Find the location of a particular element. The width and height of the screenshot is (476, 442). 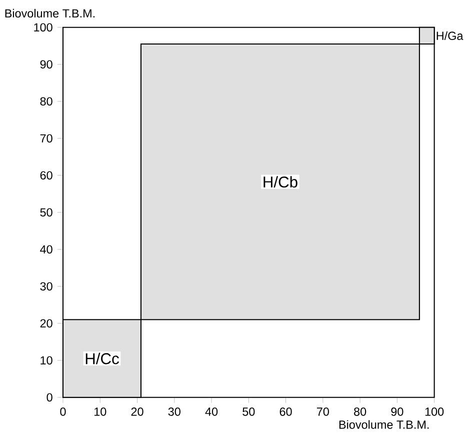

y-tick-label: 100 is located at coordinates (43, 27).